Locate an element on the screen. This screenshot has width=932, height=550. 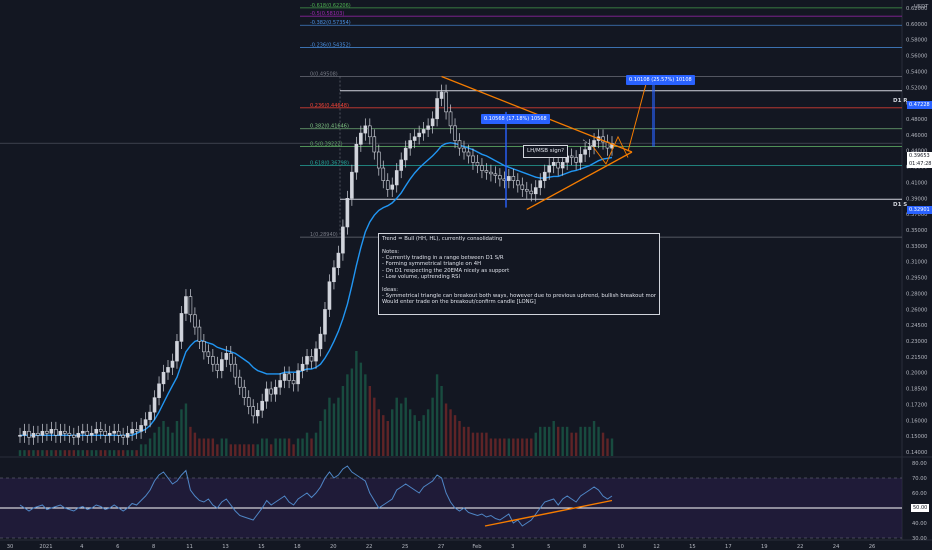
notes-line: - Low volume, uptrending RSI is located at coordinates (421, 277).